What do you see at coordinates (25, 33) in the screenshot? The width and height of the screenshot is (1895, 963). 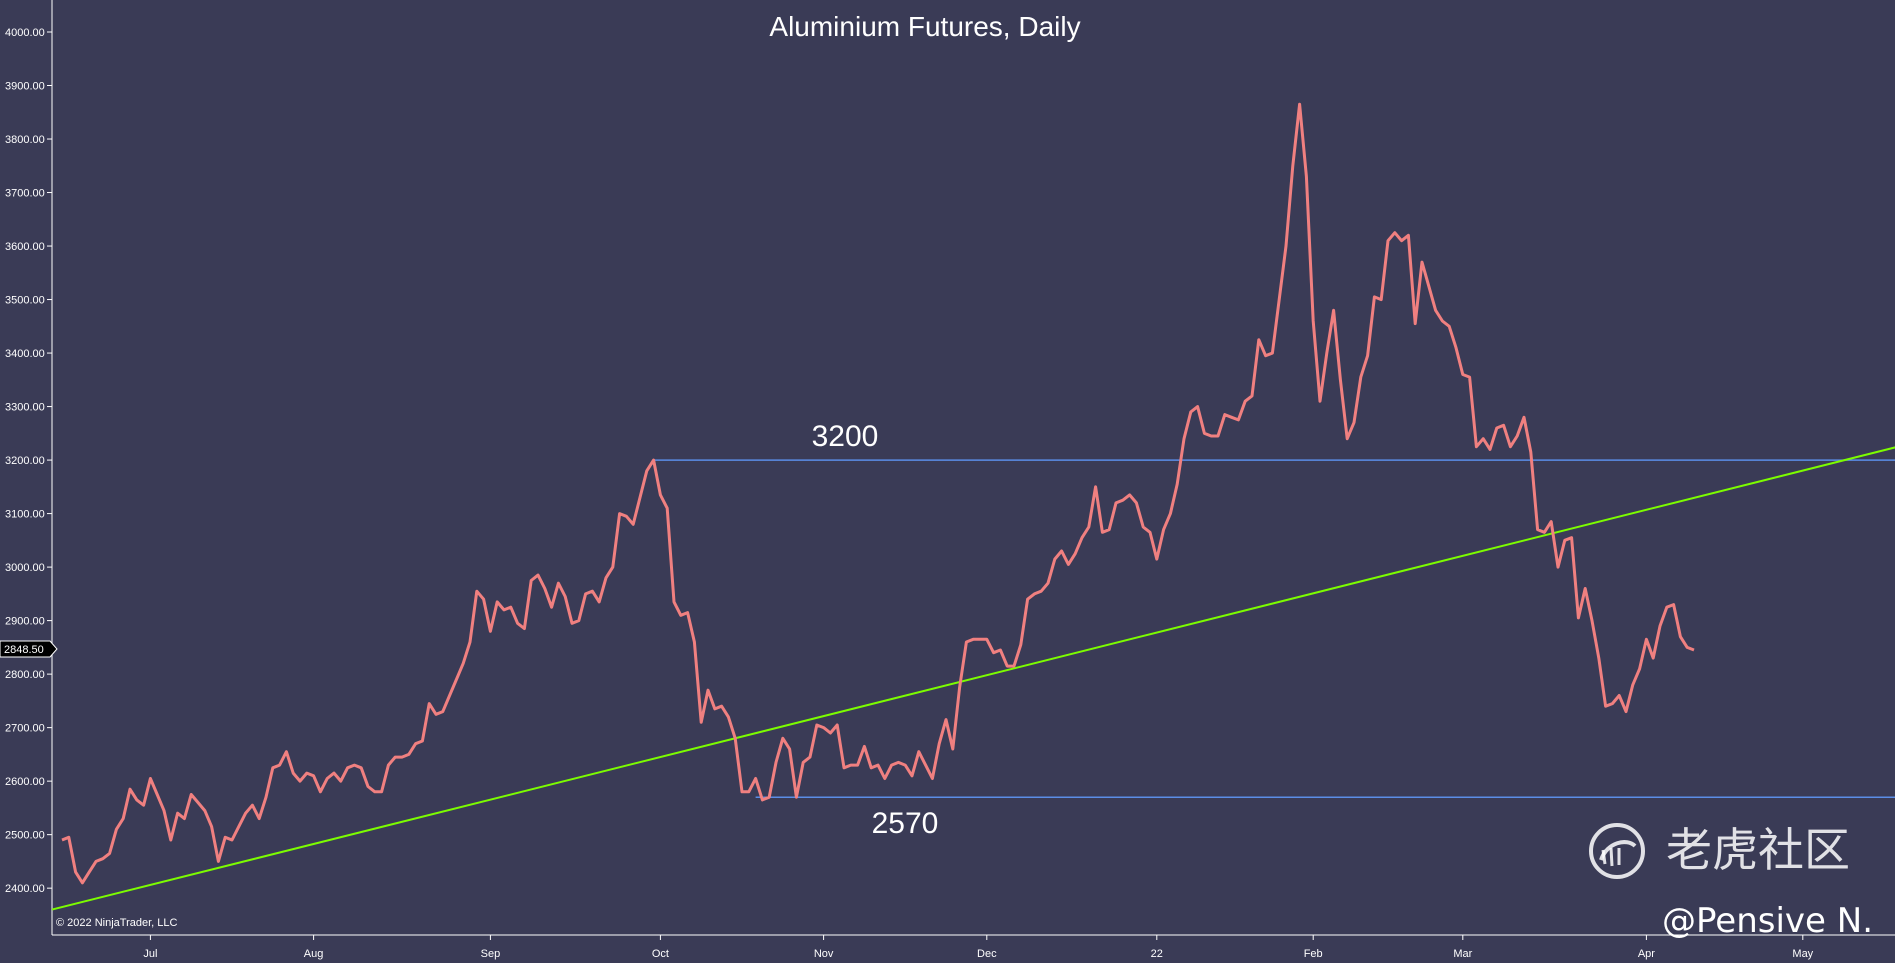 I see `y-tick-label: 4000.00` at bounding box center [25, 33].